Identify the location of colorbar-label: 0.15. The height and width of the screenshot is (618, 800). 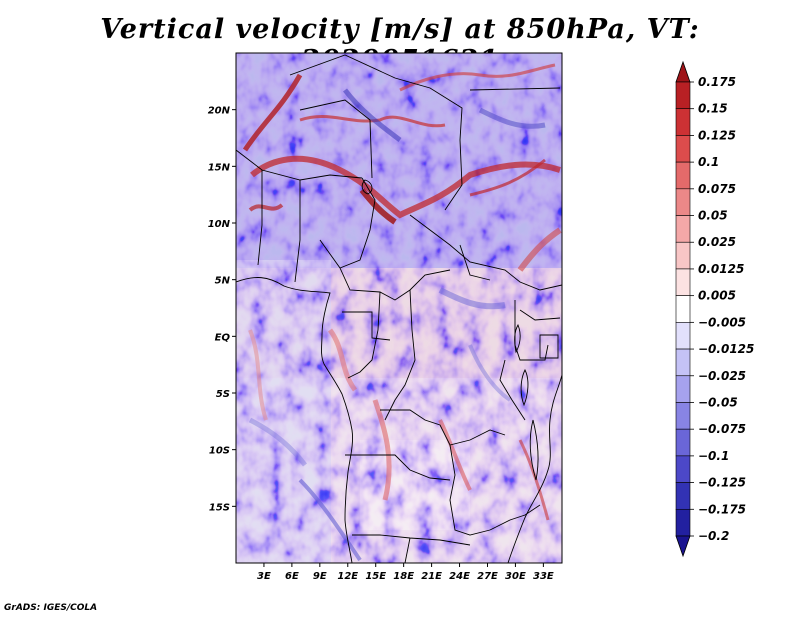
(713, 109).